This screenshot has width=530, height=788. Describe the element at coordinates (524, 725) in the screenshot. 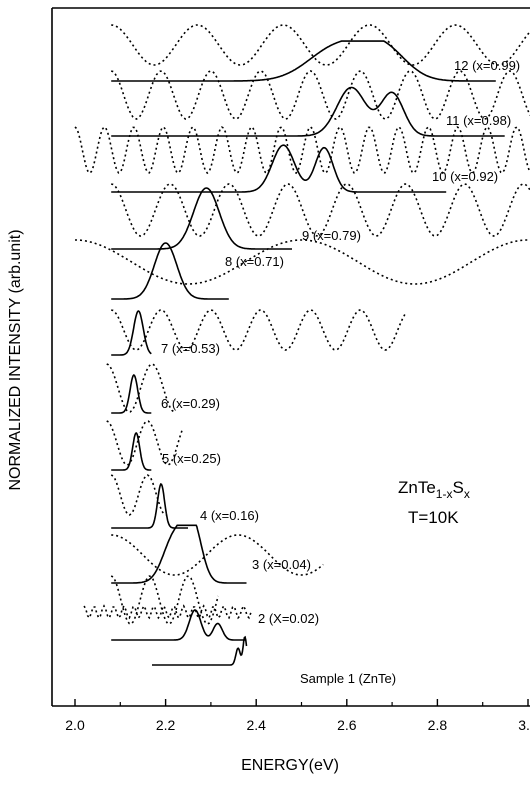

I see `x-tick-label-5: 3.0` at that location.